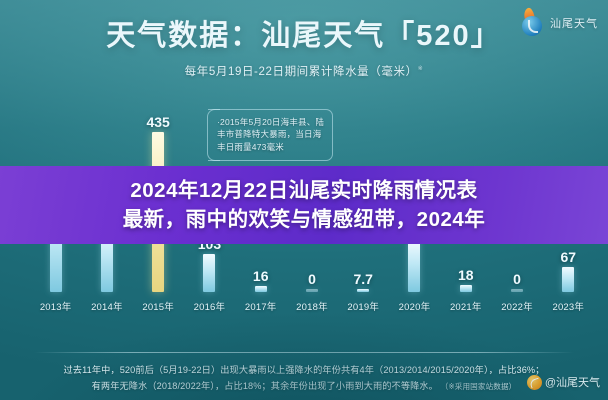 The width and height of the screenshot is (608, 400). Describe the element at coordinates (304, 352) in the screenshot. I see `footer-divider` at that location.